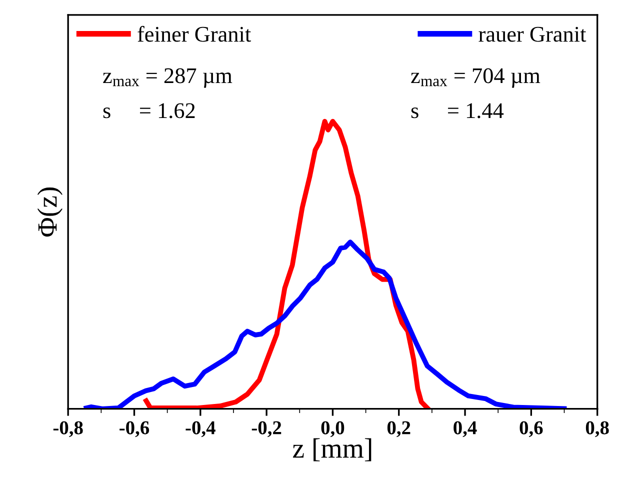 This screenshot has width=619, height=481. I want to click on x-tick-label: 0,4, so click(465, 429).